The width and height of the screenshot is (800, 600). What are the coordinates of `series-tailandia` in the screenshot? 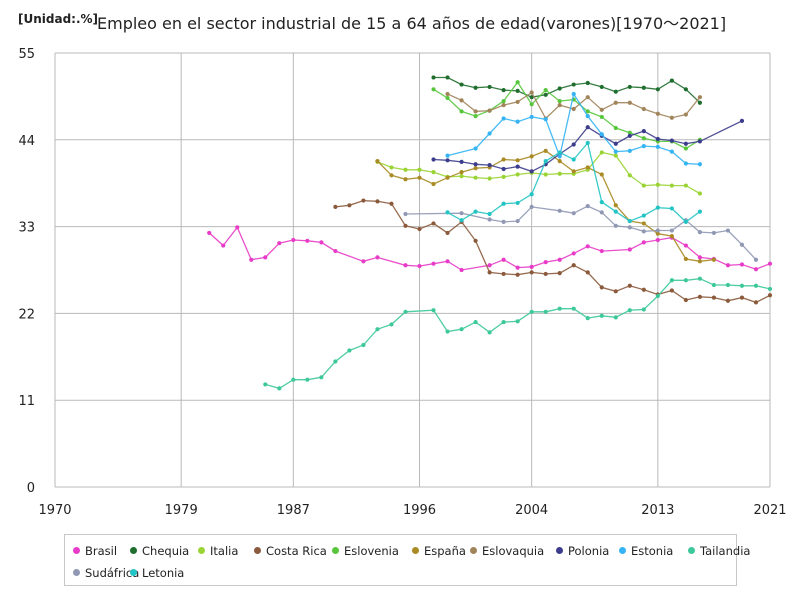 It's located at (518, 333).